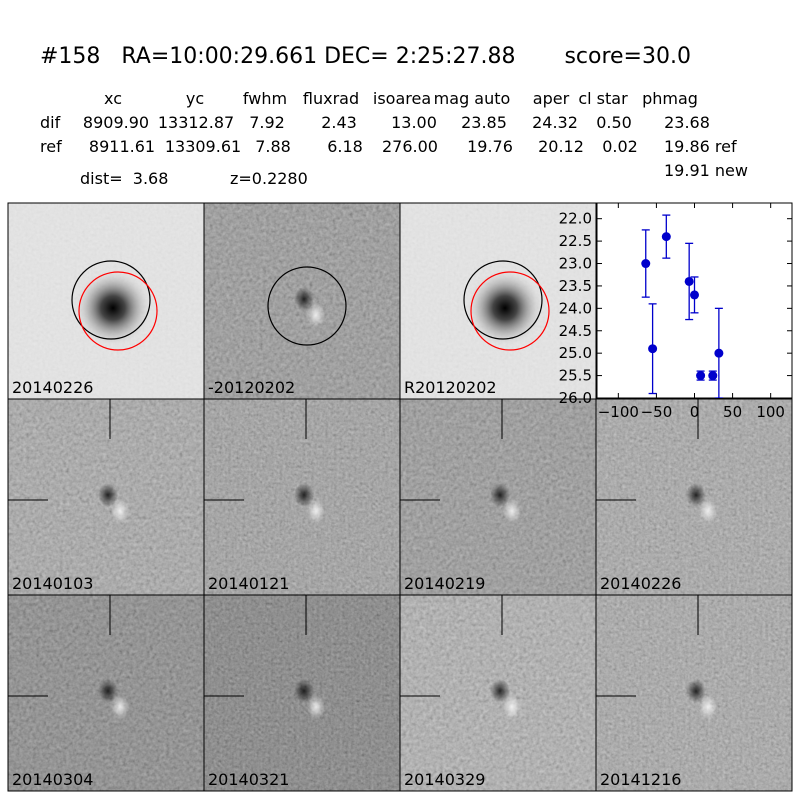  I want to click on image-panel: -20120202, so click(302, 301).